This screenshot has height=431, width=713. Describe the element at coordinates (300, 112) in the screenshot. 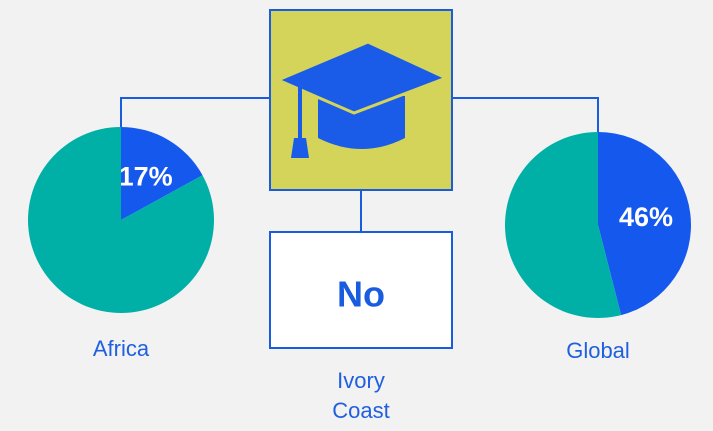

I see `tassel-cord` at that location.